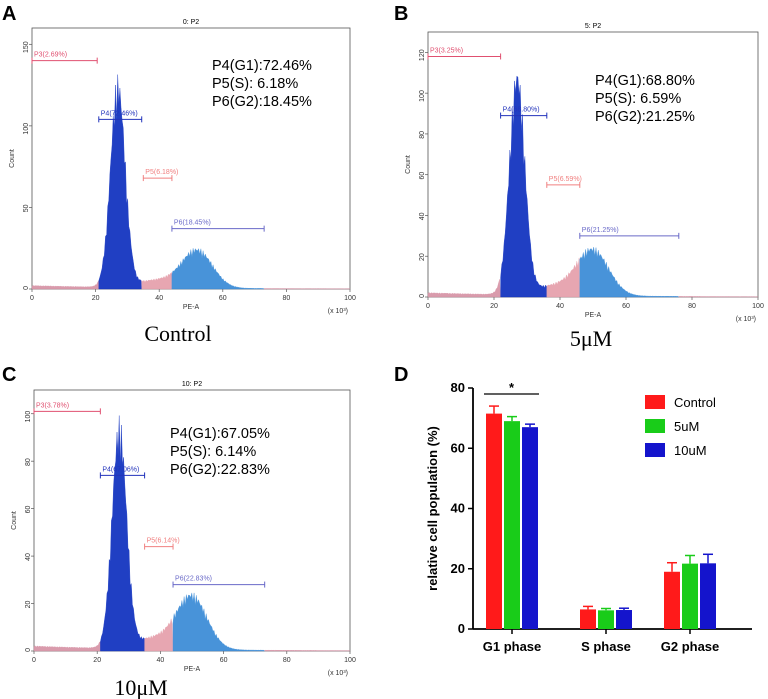  What do you see at coordinates (192, 223) in the screenshot?
I see `gate-label: P6(18.45%)` at bounding box center [192, 223].